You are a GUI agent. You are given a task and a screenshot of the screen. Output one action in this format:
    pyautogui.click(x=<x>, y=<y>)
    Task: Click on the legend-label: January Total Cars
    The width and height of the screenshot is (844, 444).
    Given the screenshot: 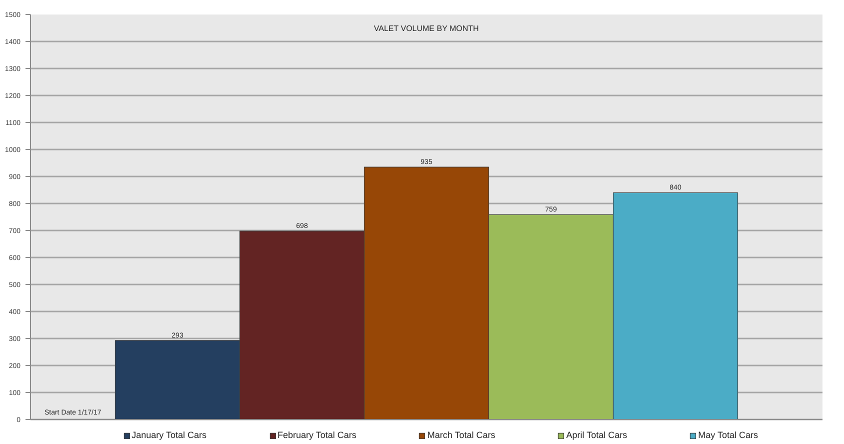 What is the action you would take?
    pyautogui.click(x=169, y=435)
    